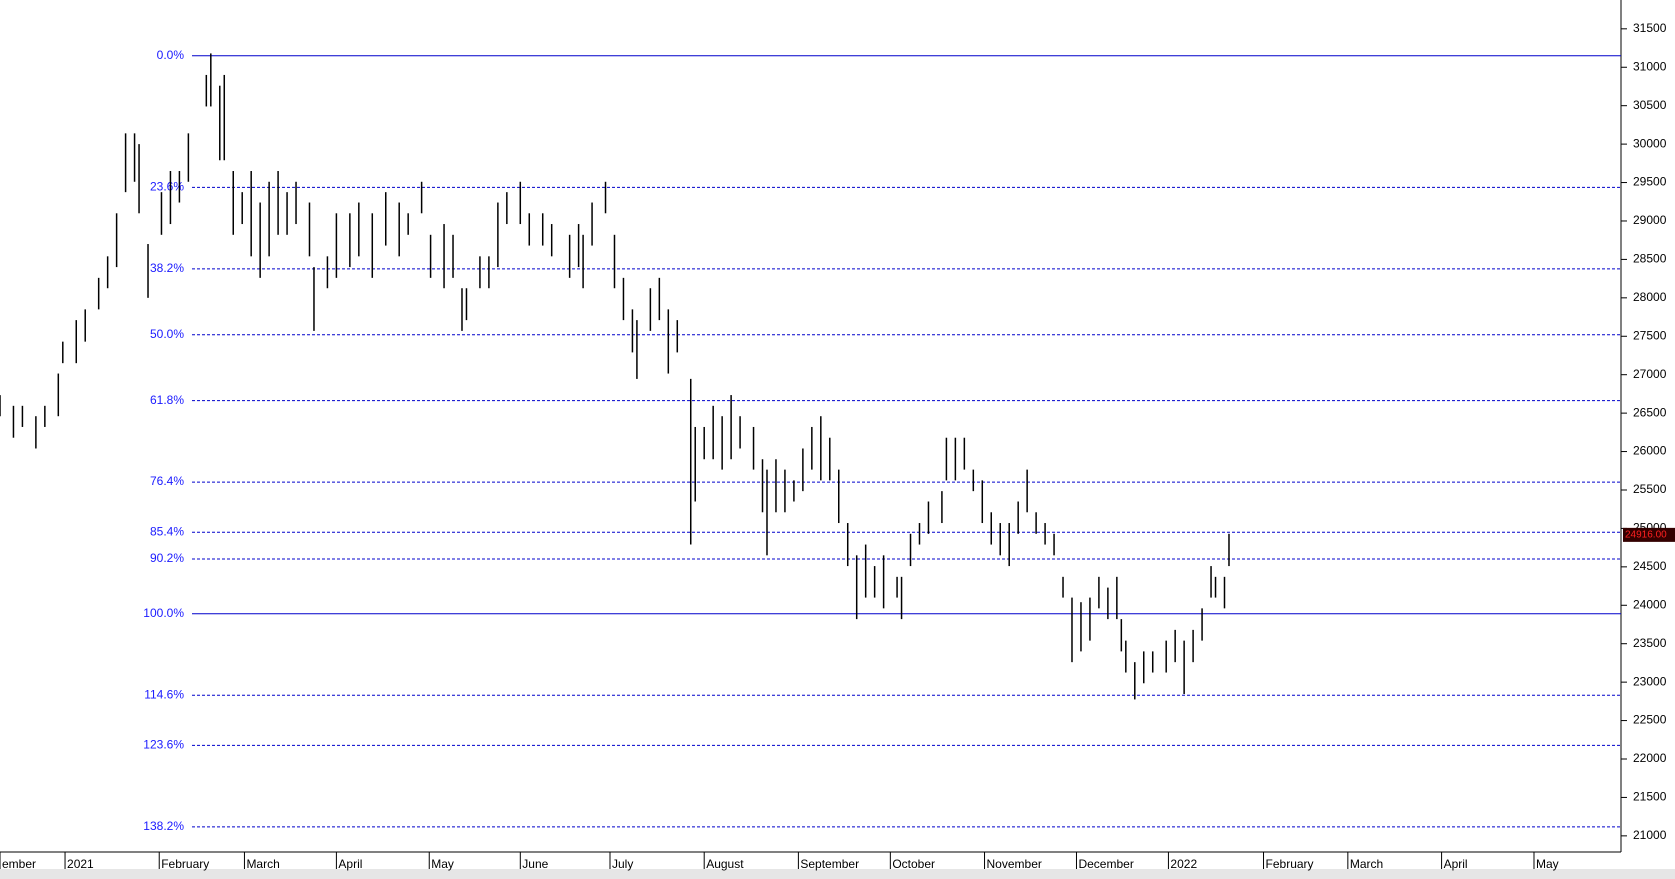  Describe the element at coordinates (1650, 566) in the screenshot. I see `y-tick-label: 24500` at that location.